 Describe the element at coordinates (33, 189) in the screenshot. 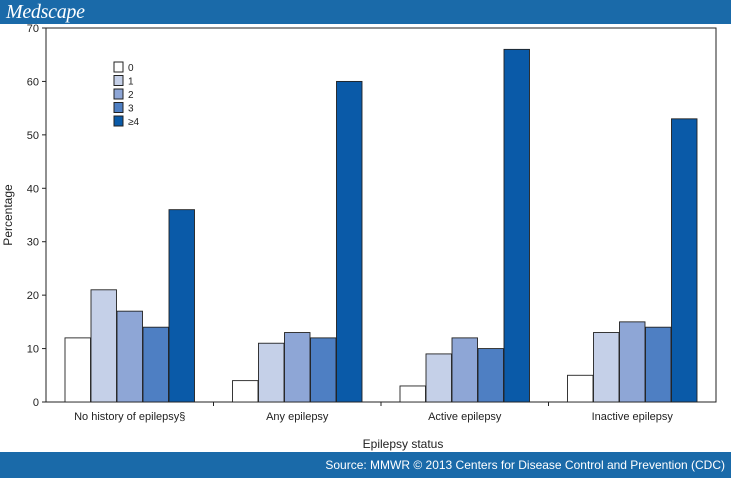

I see `y-tick-label: 40` at that location.